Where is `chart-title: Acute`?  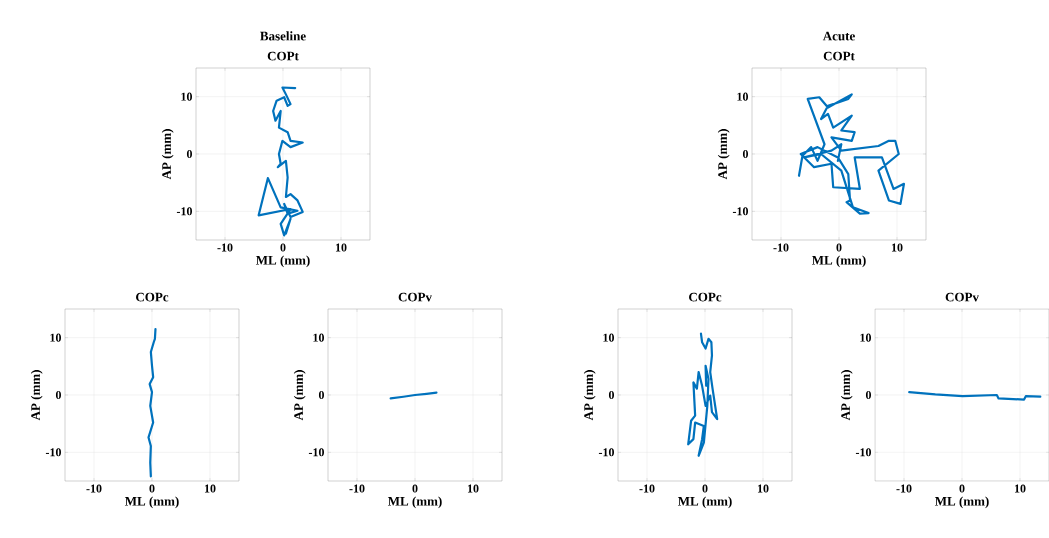 chart-title: Acute is located at coordinates (838, 36).